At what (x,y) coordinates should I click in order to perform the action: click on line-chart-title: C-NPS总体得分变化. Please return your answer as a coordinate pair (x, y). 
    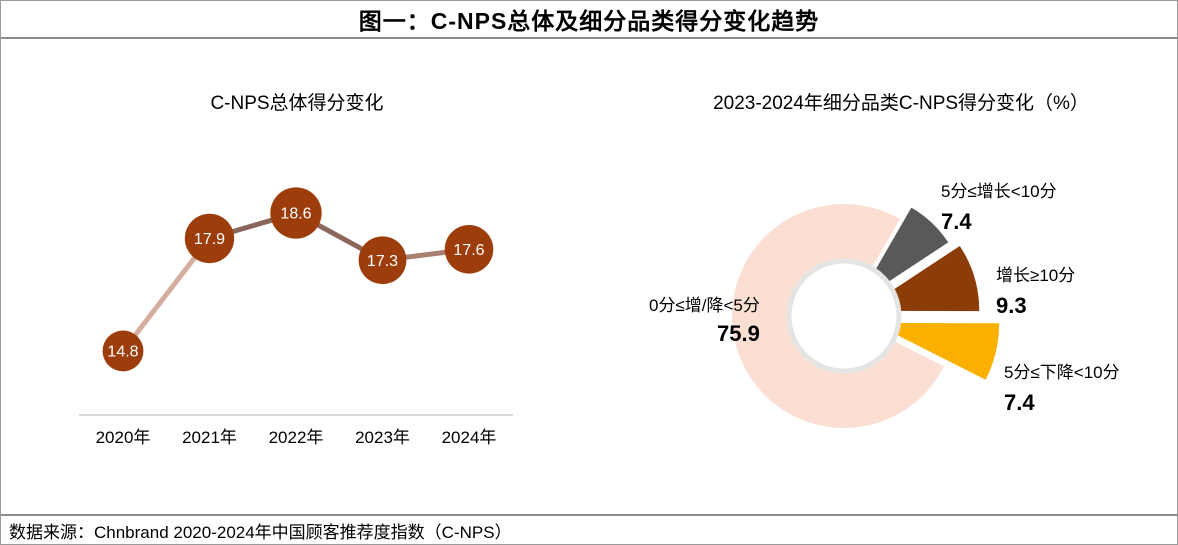
    Looking at the image, I should click on (297, 103).